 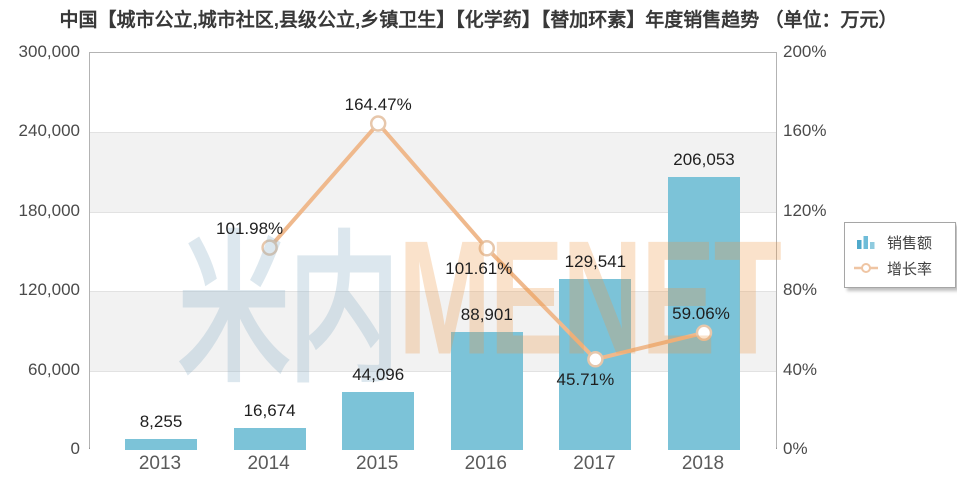 What do you see at coordinates (585, 380) in the screenshot?
I see `growth-value-label: 45.71%` at bounding box center [585, 380].